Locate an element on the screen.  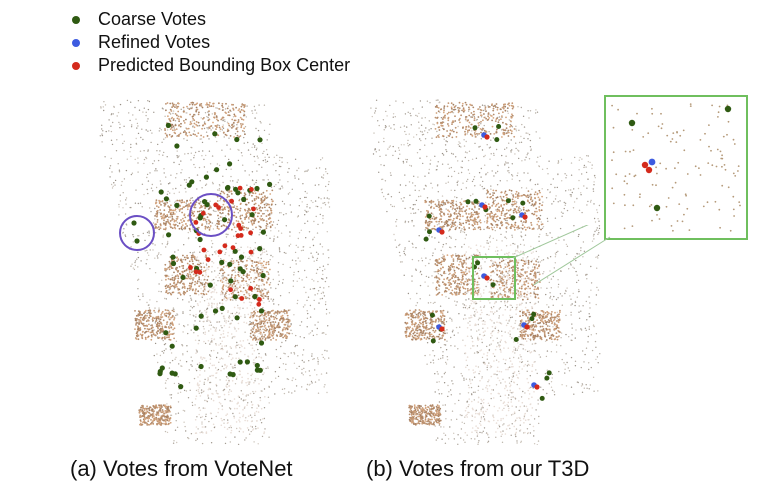
zoom-points is located at coordinates (676, 167).